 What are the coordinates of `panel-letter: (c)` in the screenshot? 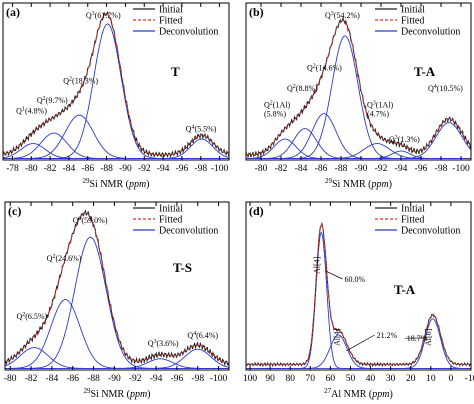 It's located at (14, 211).